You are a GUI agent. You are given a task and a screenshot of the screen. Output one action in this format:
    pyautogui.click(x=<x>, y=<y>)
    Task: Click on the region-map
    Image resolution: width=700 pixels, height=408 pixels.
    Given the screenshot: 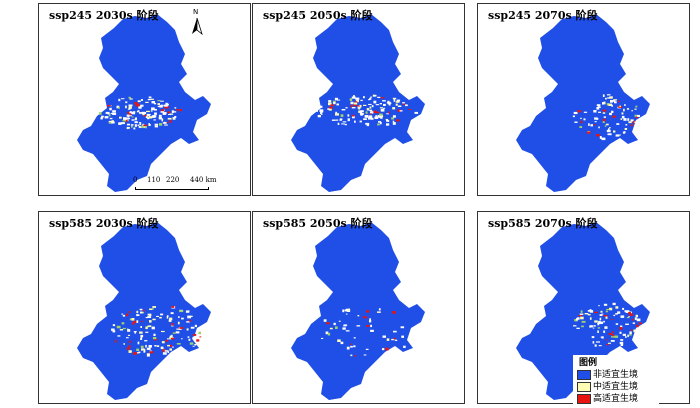 What is the action you would take?
    pyautogui.click(x=144, y=103)
    